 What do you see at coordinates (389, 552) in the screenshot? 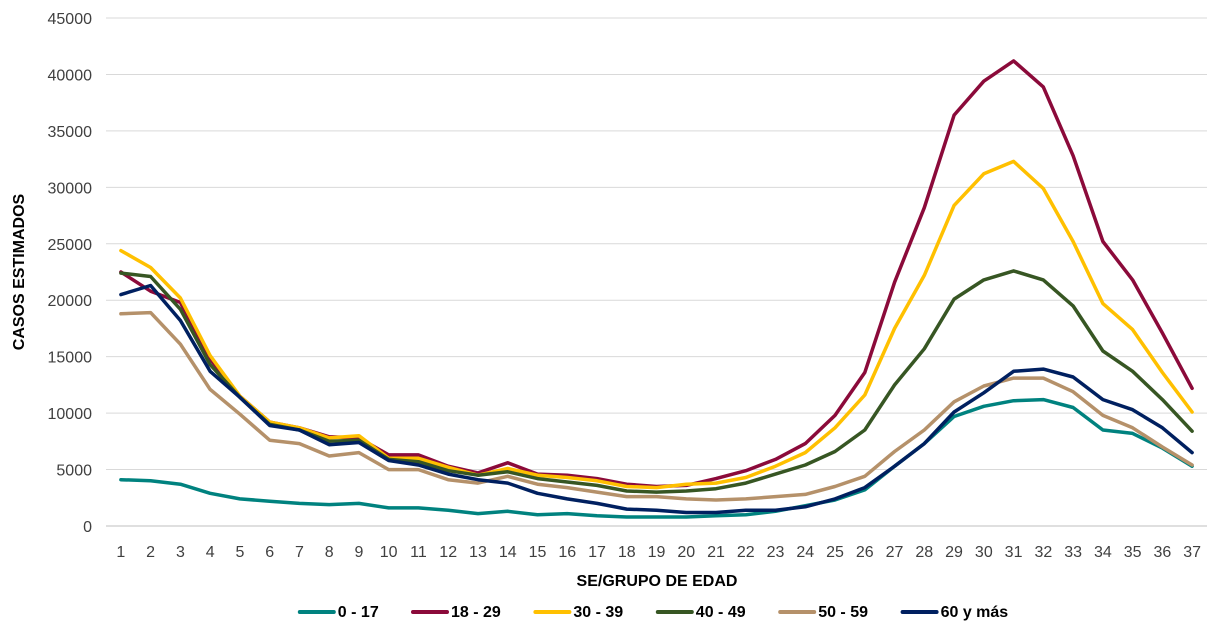
I see `x-tick-label: 10` at bounding box center [389, 552].